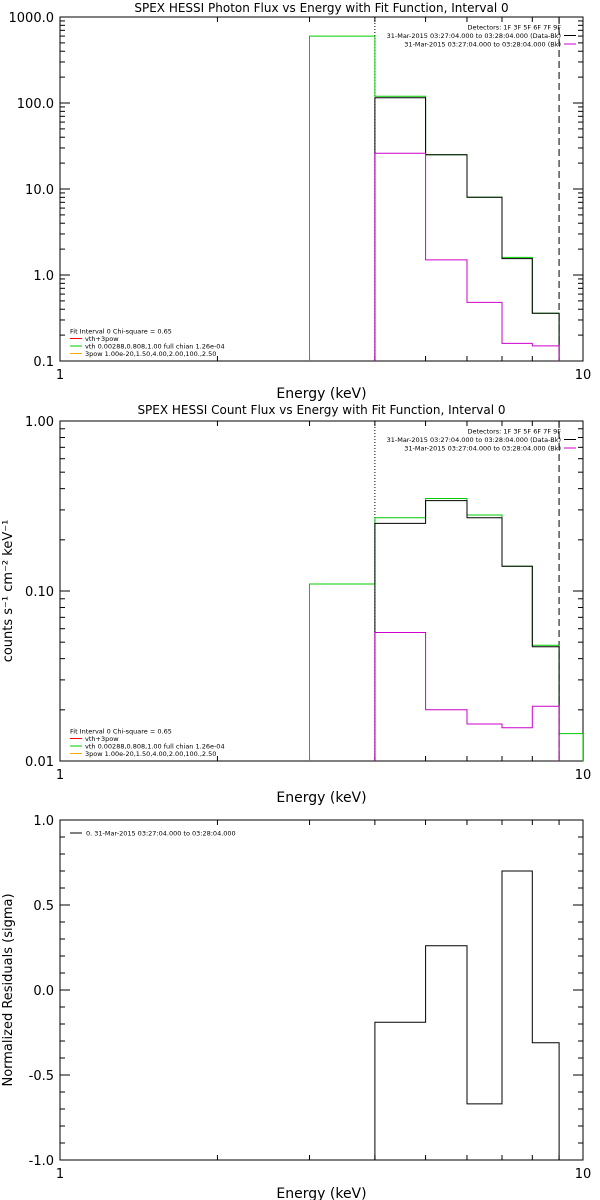 The width and height of the screenshot is (600, 1200). I want to click on y-tick-label: 0.5, so click(43, 906).